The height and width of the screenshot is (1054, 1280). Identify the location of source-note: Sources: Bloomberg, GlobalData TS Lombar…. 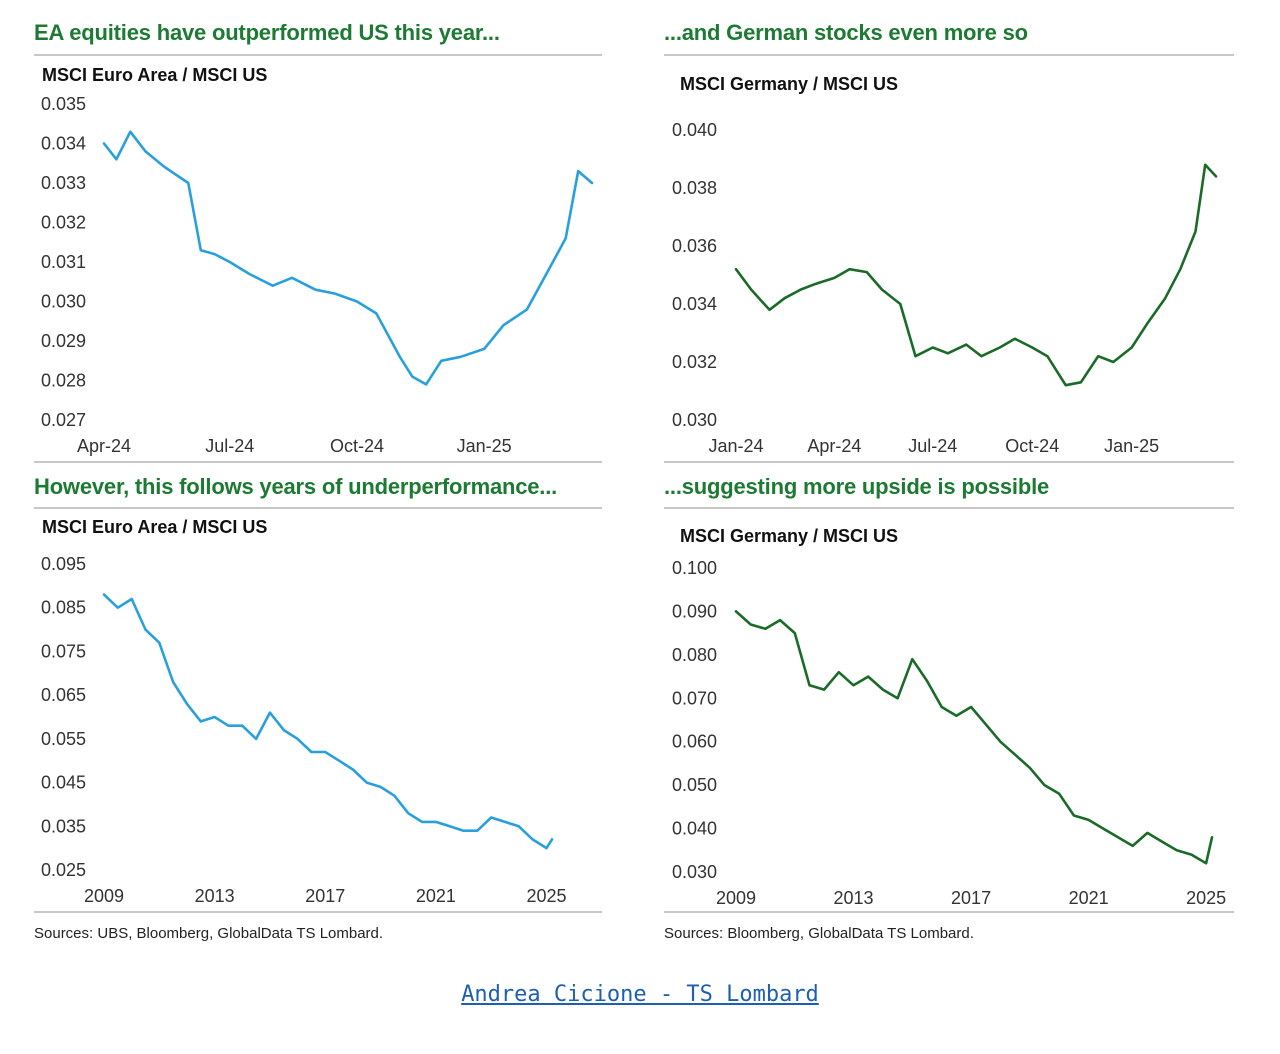
(819, 933).